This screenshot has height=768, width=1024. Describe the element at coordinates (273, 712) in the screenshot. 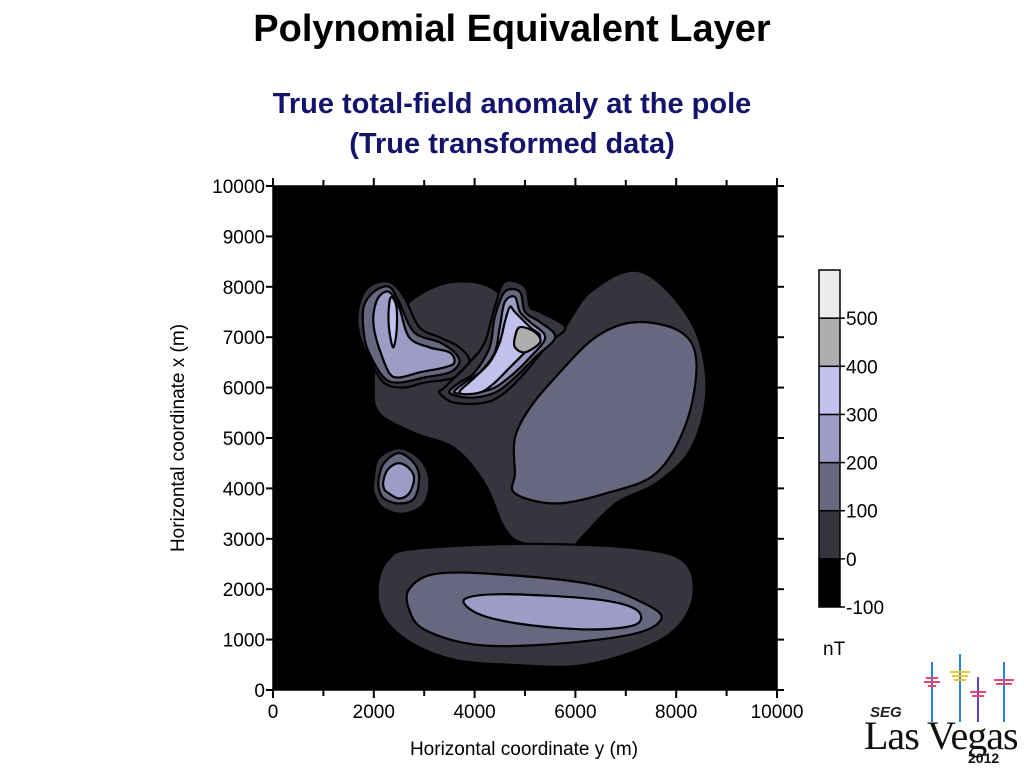

I see `x-tick-label: 0` at that location.